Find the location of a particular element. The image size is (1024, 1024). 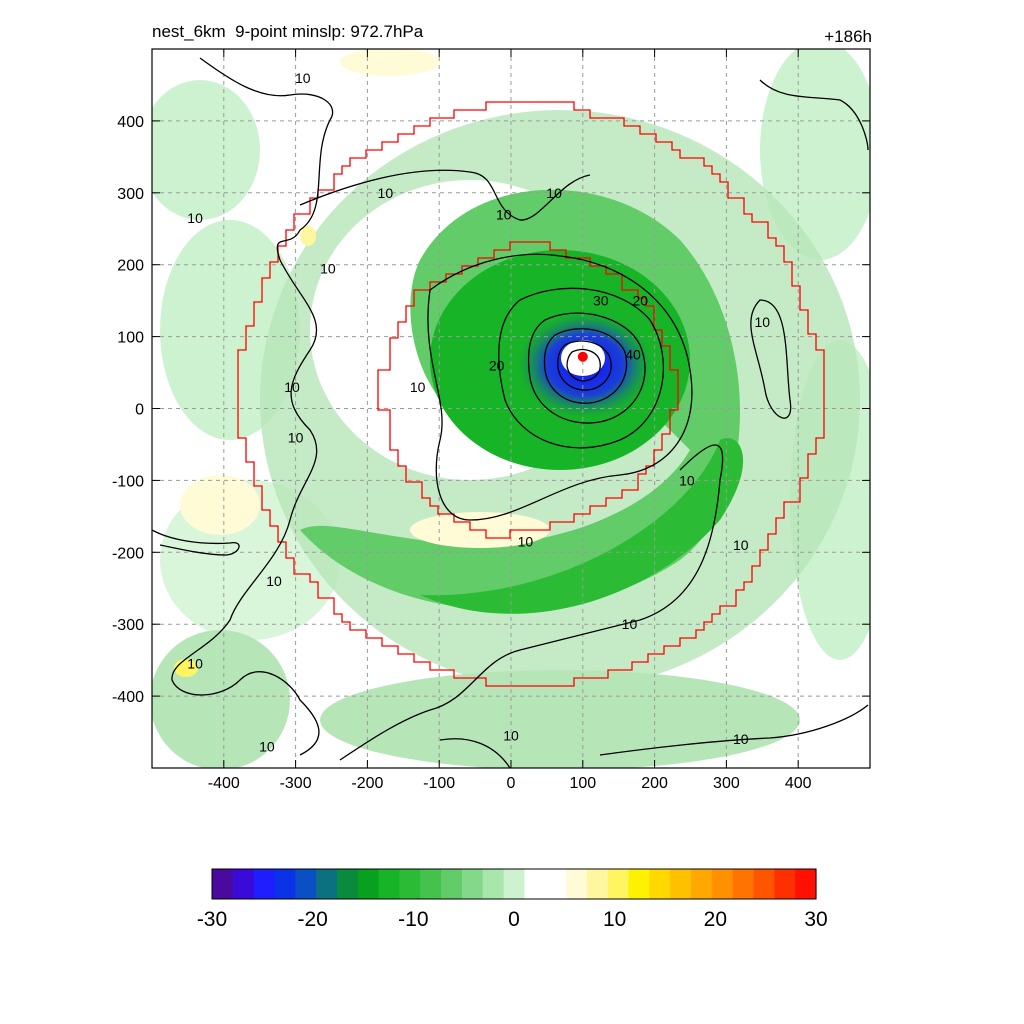

colorbar-tick-label: 10 is located at coordinates (614, 919).